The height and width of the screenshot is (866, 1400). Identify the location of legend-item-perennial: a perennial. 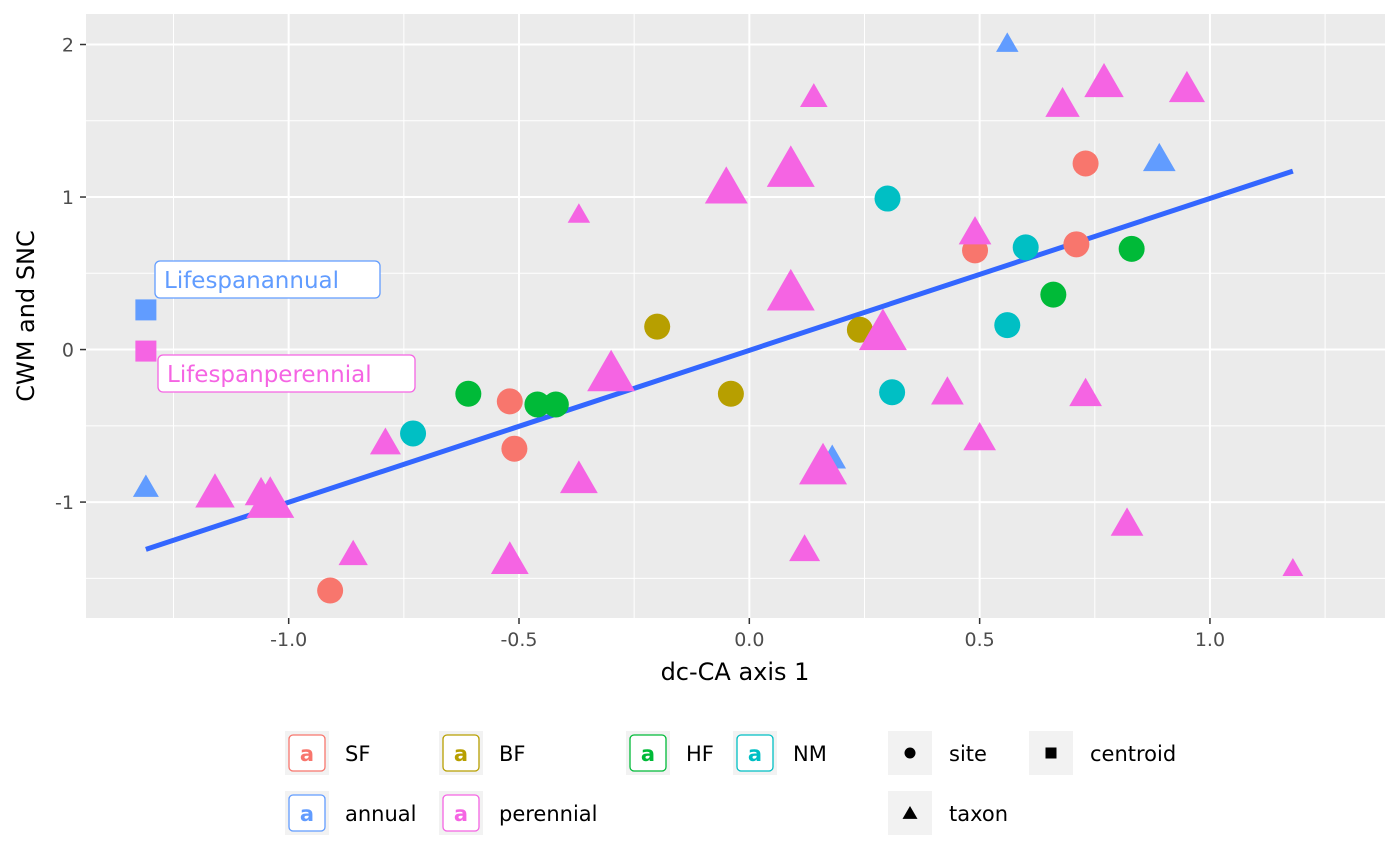
(518, 813).